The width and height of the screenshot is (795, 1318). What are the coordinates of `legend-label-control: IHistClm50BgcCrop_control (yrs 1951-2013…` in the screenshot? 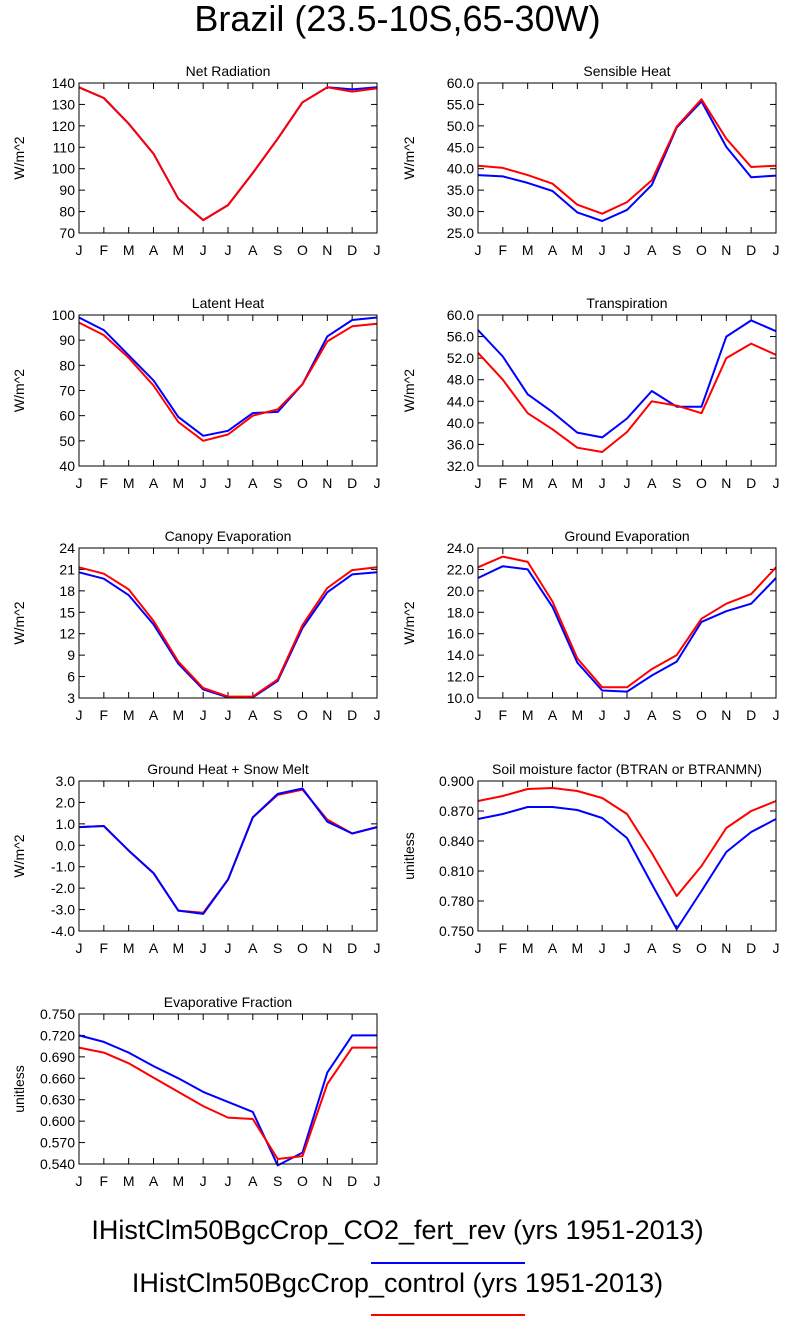 It's located at (397, 1283).